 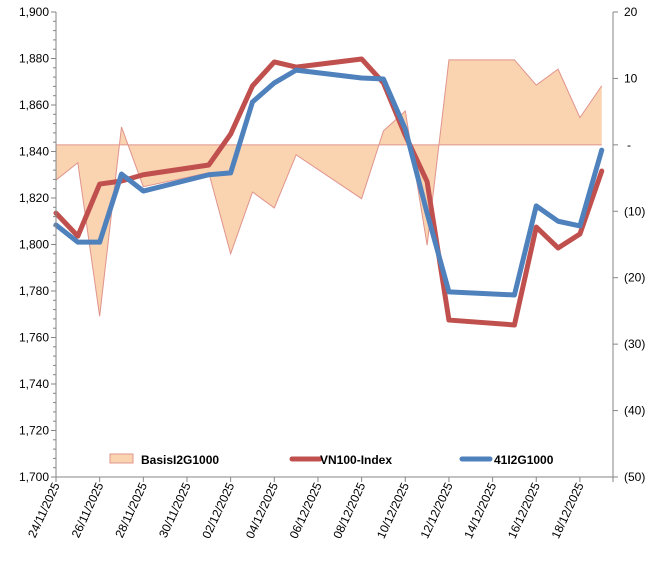 What do you see at coordinates (634, 477) in the screenshot?
I see `right-axis-tick-label: (50)` at bounding box center [634, 477].